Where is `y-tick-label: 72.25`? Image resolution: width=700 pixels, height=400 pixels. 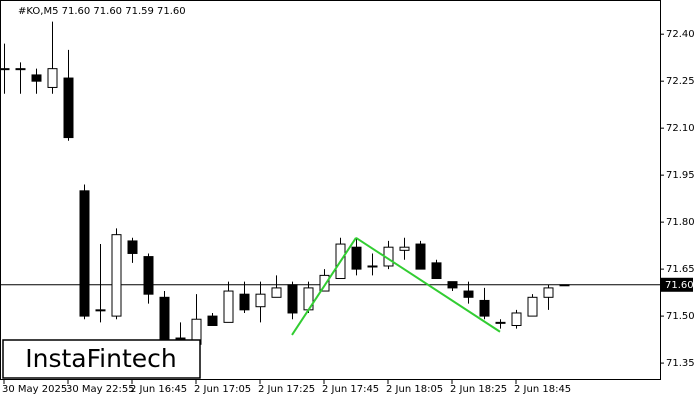
y-tick-label: 72.25 is located at coordinates (680, 81).